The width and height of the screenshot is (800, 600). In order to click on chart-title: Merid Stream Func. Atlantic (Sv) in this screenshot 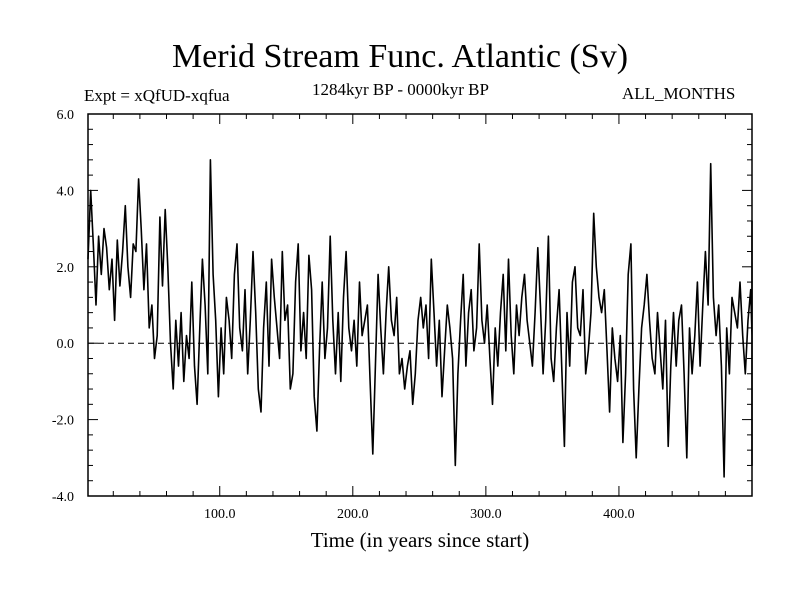, I will do `click(400, 56)`.